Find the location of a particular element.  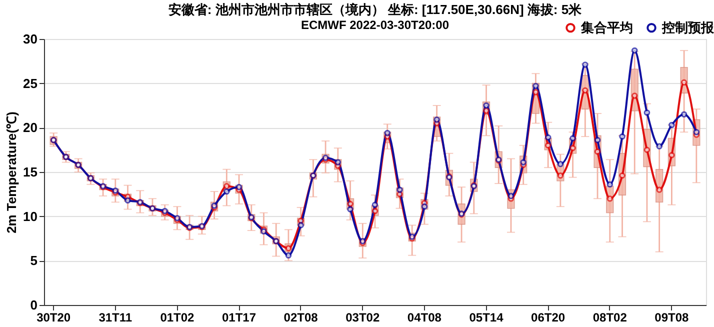

y-tick-label: 20 is located at coordinates (30, 128).